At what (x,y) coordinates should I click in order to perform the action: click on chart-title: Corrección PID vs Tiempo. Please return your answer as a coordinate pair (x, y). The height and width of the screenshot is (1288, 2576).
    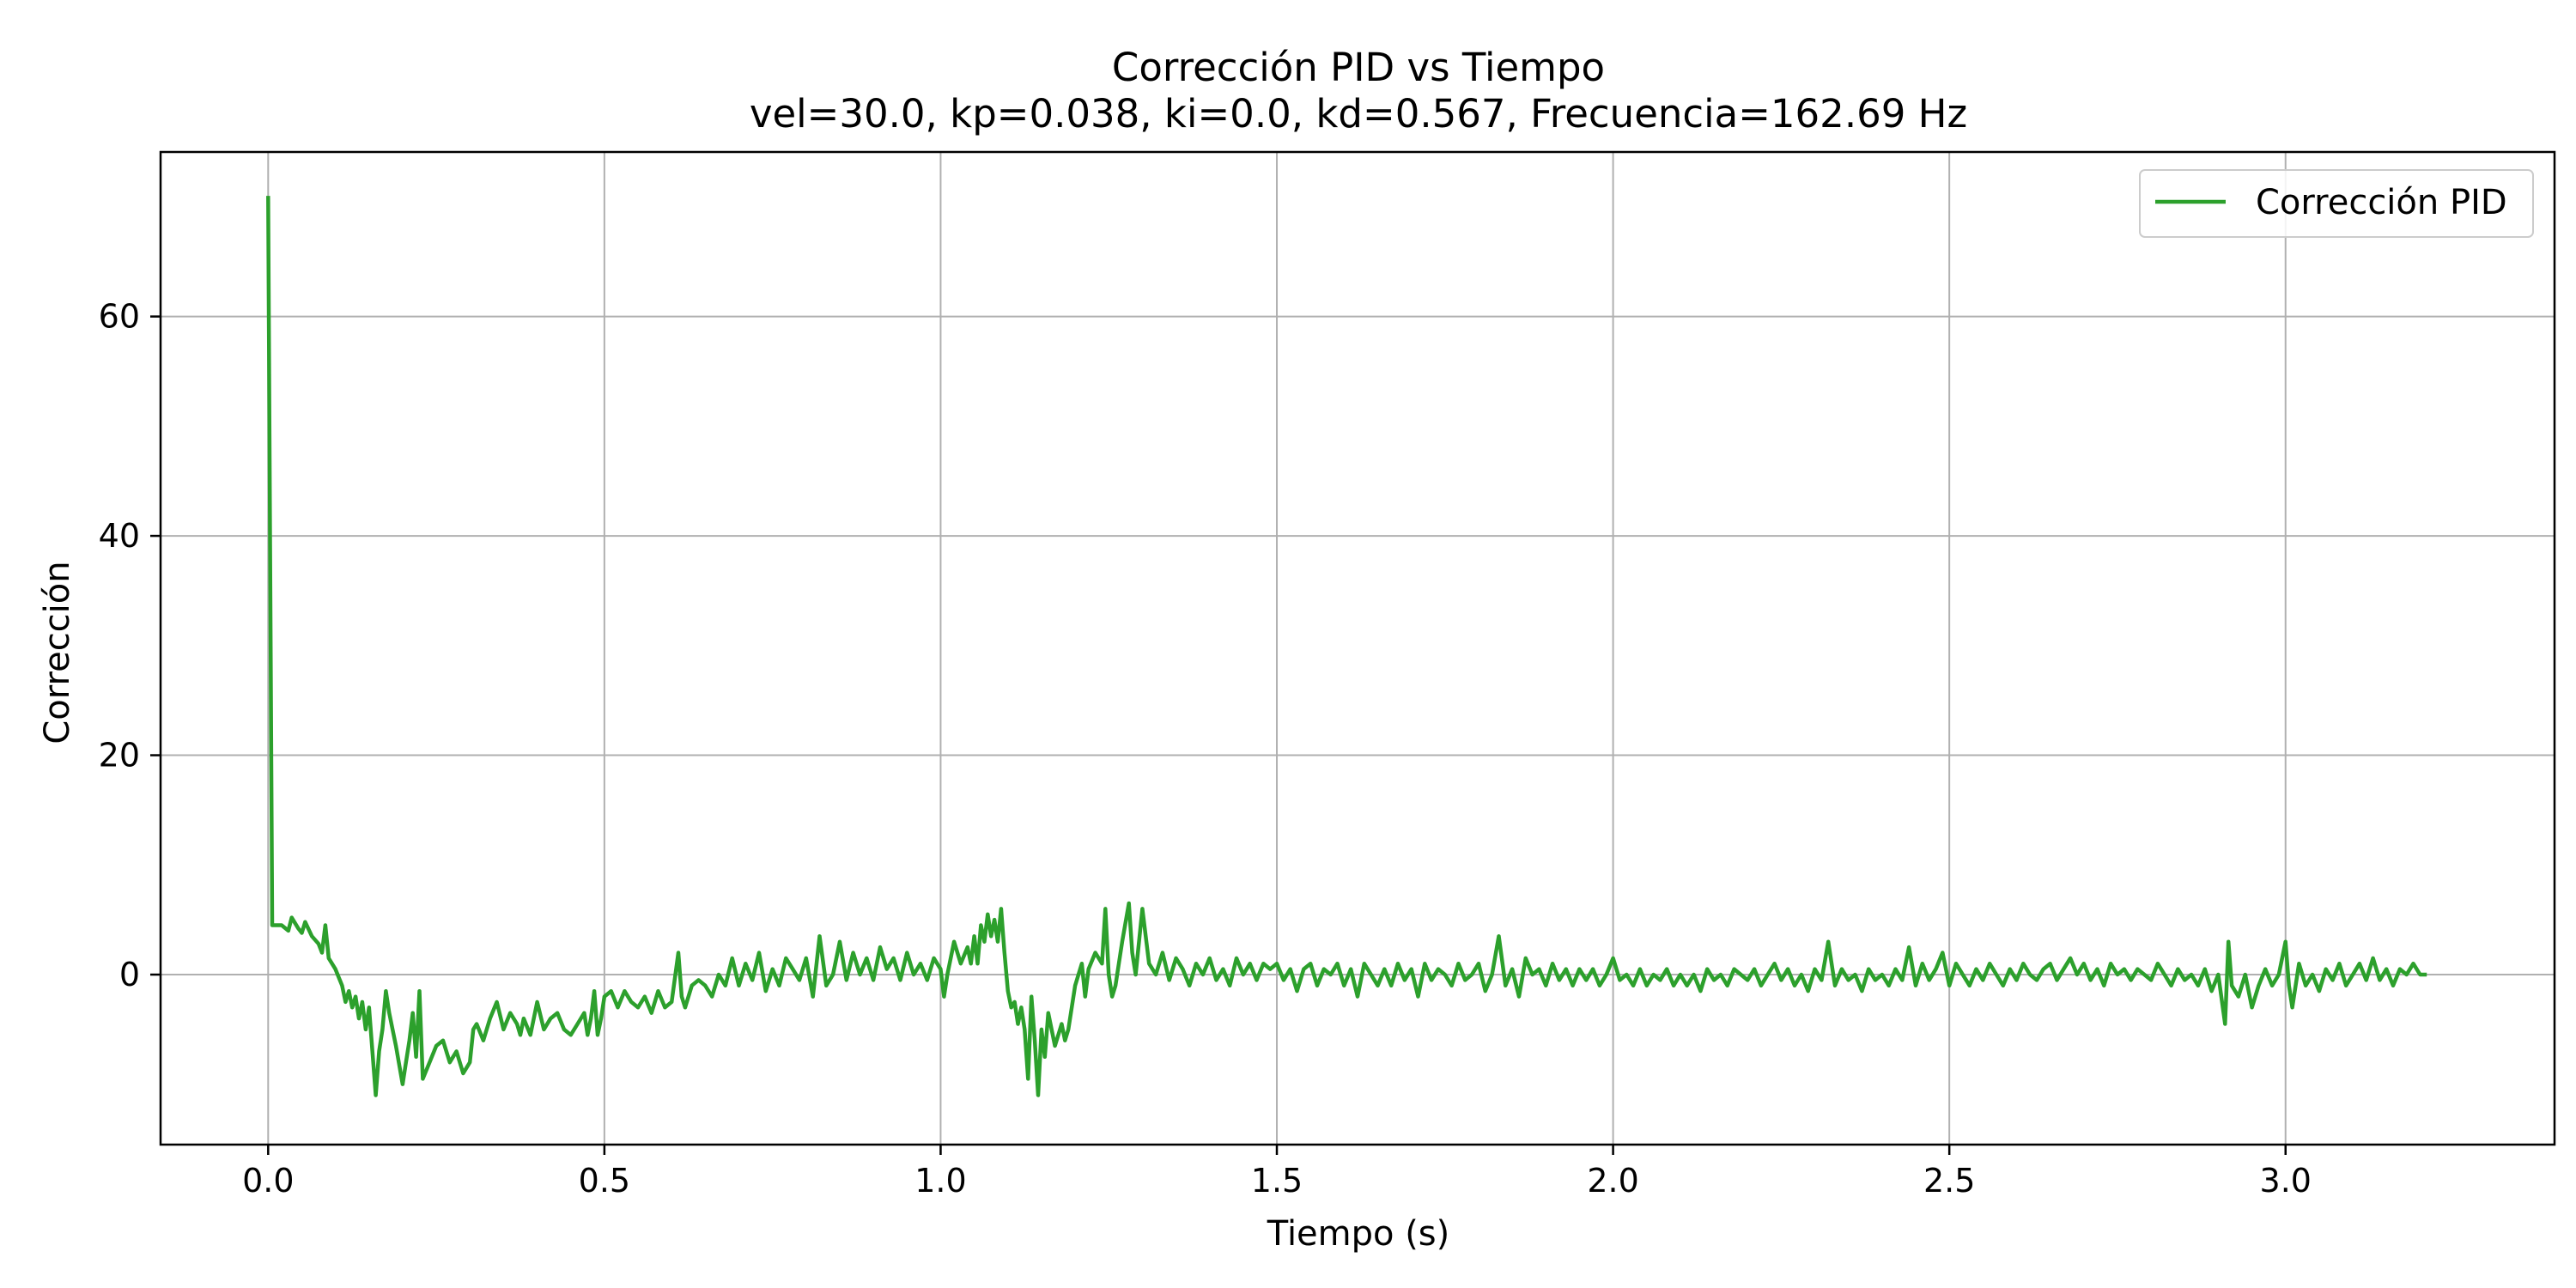
    Looking at the image, I should click on (1358, 67).